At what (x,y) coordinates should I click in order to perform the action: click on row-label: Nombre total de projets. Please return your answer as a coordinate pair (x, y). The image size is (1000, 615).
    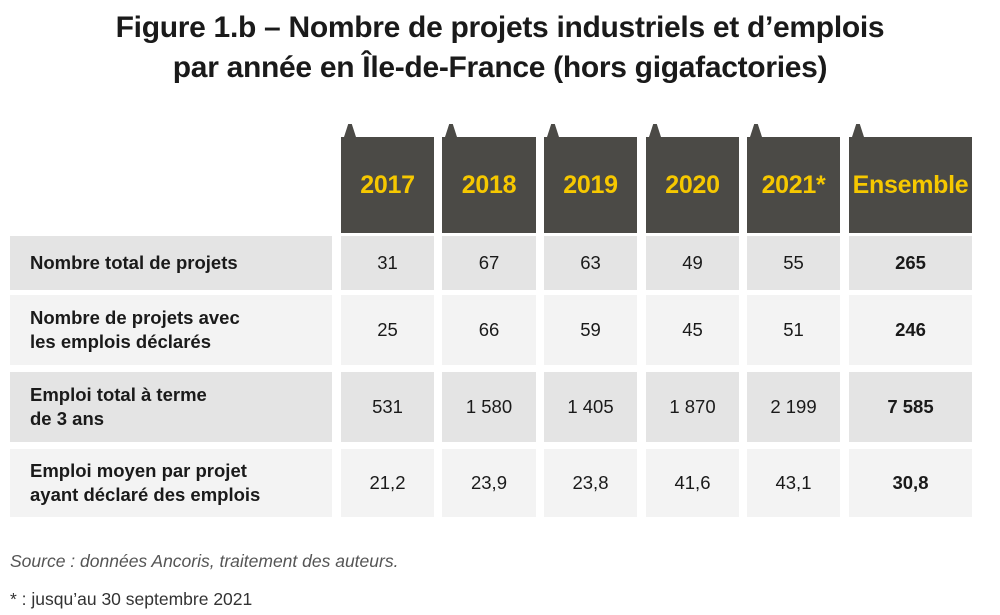
    Looking at the image, I should click on (171, 263).